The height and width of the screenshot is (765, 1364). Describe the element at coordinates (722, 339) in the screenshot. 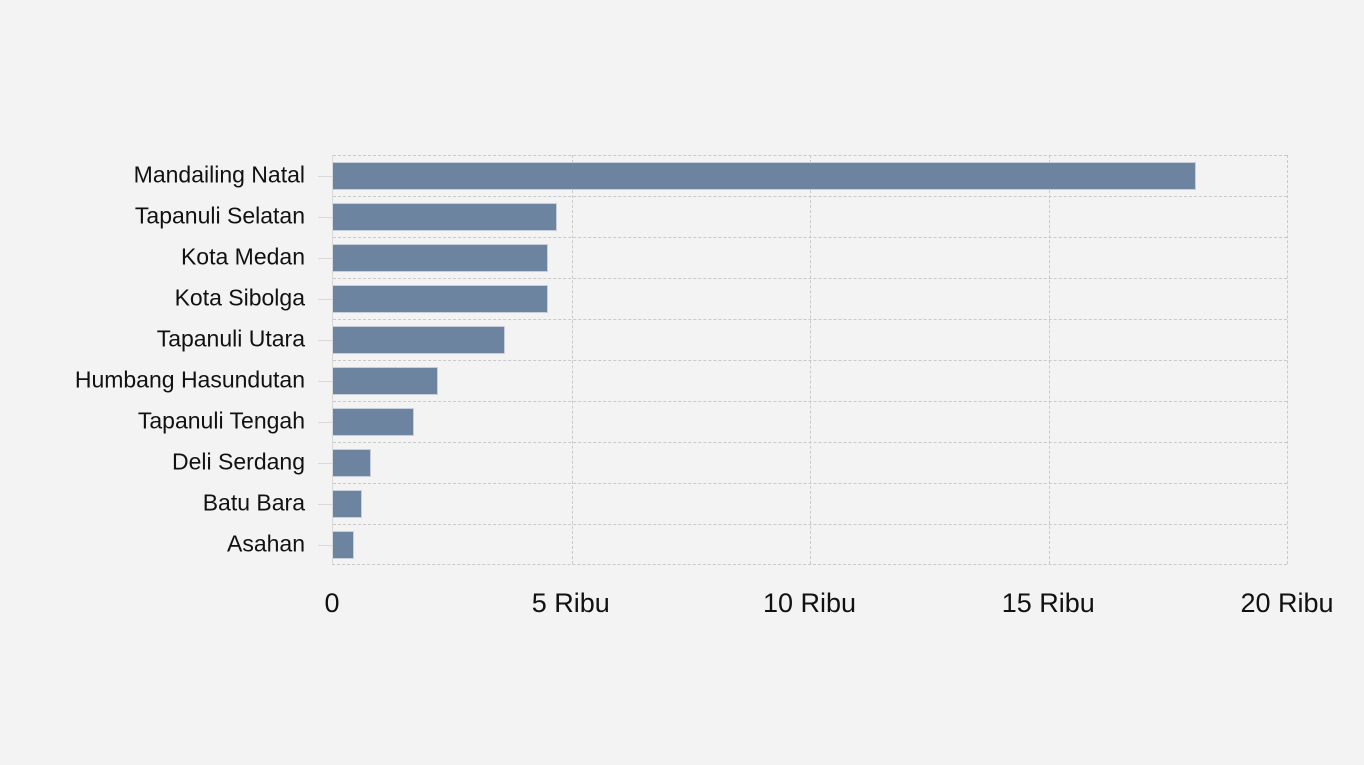

I see `bar-row: Tapanuli Utara` at that location.